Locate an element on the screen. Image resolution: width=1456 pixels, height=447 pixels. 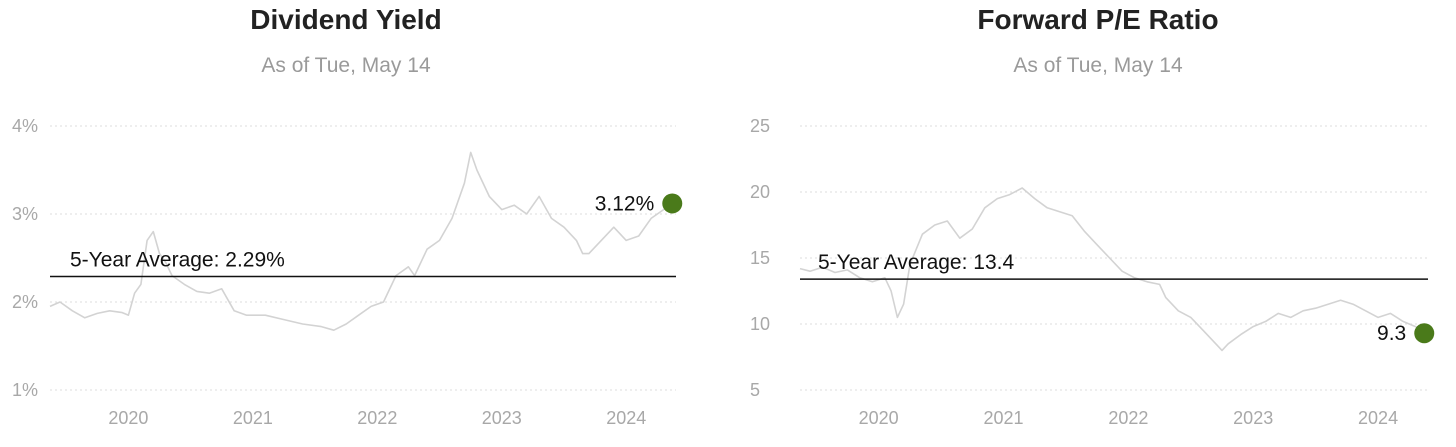
y-tick-label: 4% is located at coordinates (25, 126).